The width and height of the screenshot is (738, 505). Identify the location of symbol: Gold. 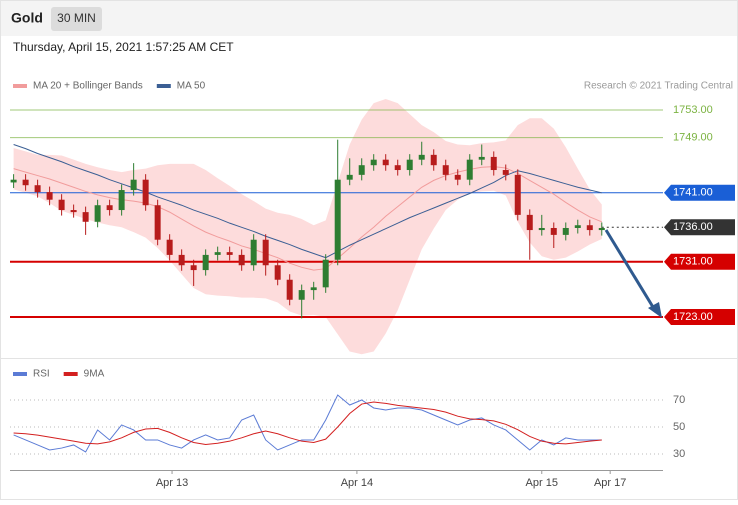
(27, 18).